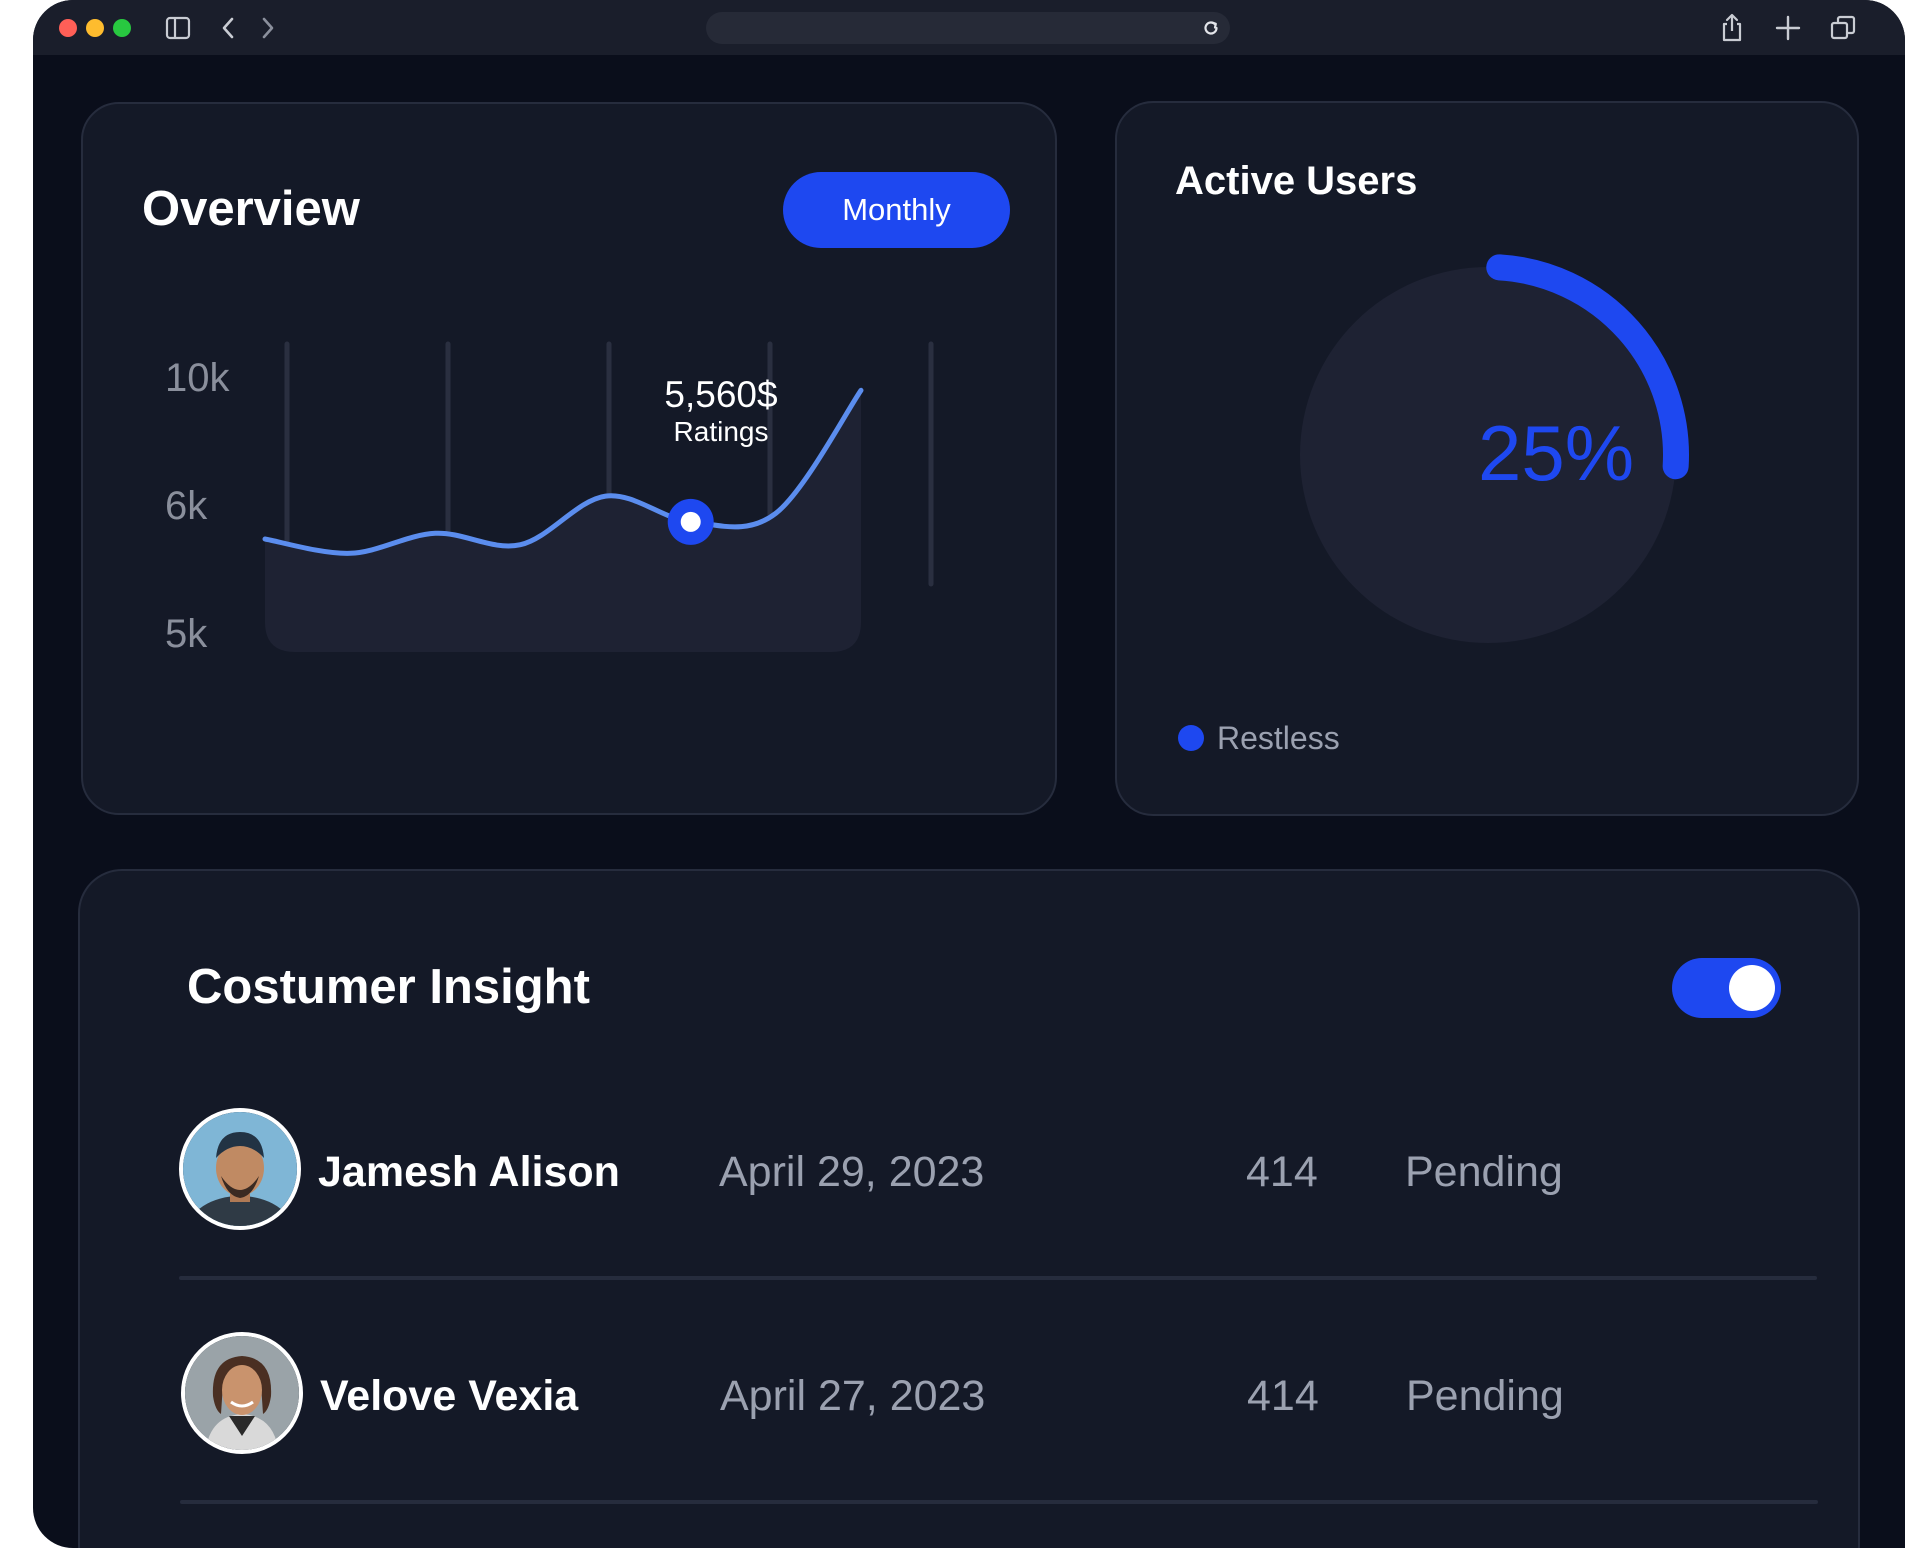  I want to click on chevron-left-icon, so click(228, 28).